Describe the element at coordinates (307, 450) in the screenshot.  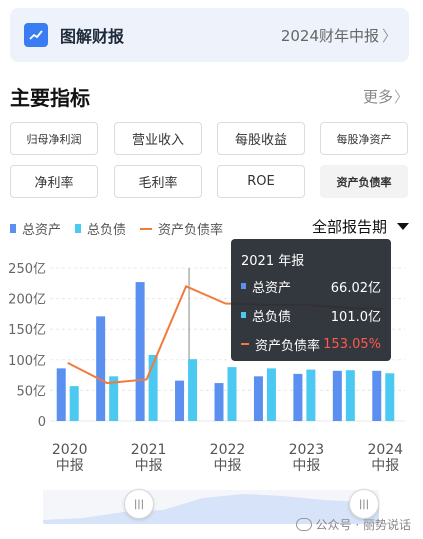
I see `x-tick-year: 2023` at that location.